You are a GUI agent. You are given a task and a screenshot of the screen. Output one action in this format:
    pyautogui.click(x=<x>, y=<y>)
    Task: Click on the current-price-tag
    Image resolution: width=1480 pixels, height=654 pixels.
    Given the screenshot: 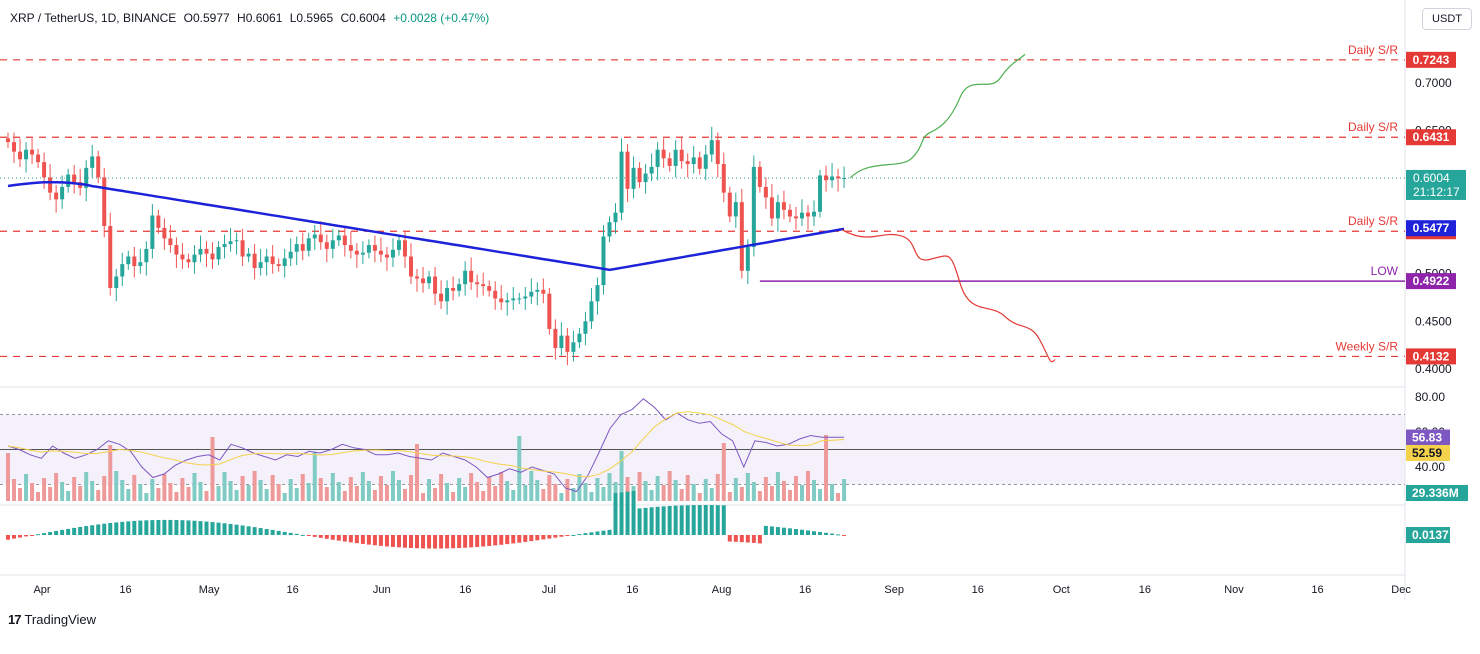 What is the action you would take?
    pyautogui.click(x=1436, y=184)
    